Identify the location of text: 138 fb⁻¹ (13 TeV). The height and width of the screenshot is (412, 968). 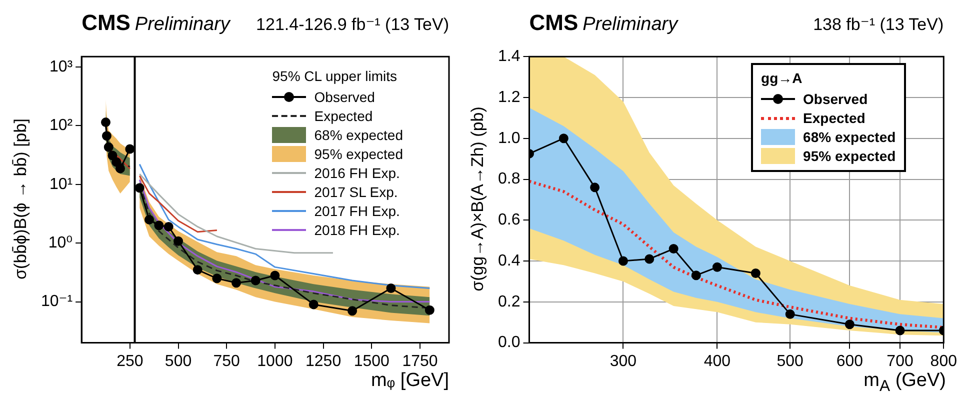
(878, 24).